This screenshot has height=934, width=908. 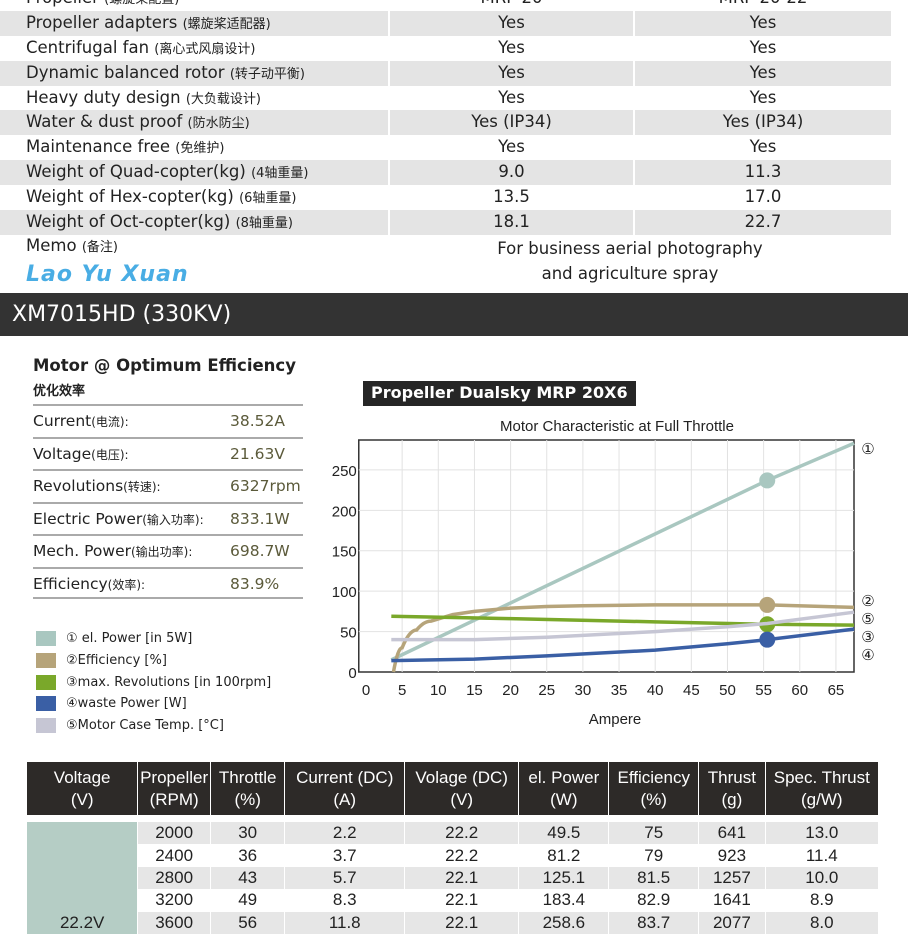 What do you see at coordinates (78, 486) in the screenshot?
I see `optimum-label-en: Revolutions` at bounding box center [78, 486].